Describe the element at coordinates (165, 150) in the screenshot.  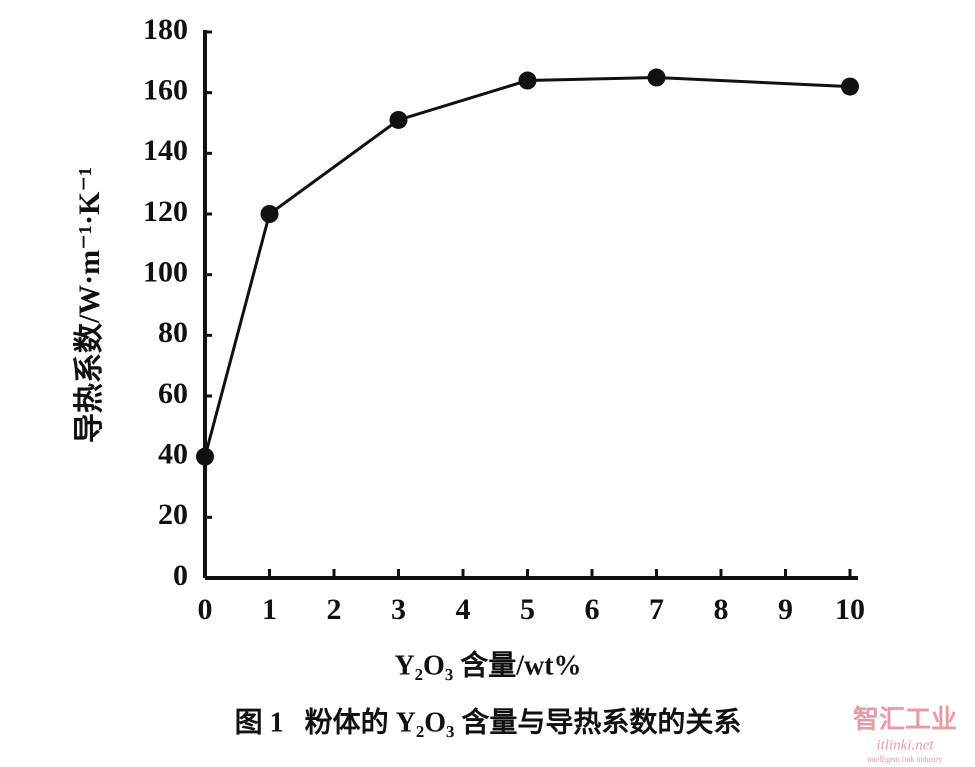
I see `y-tick-label: 140` at that location.